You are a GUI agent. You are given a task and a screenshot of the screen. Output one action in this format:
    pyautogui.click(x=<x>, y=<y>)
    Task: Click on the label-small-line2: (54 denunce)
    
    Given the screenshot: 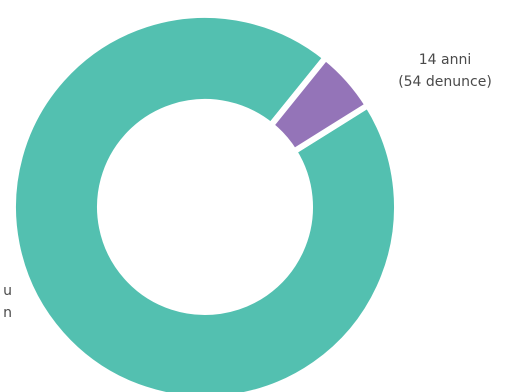 What is the action you would take?
    pyautogui.click(x=445, y=82)
    